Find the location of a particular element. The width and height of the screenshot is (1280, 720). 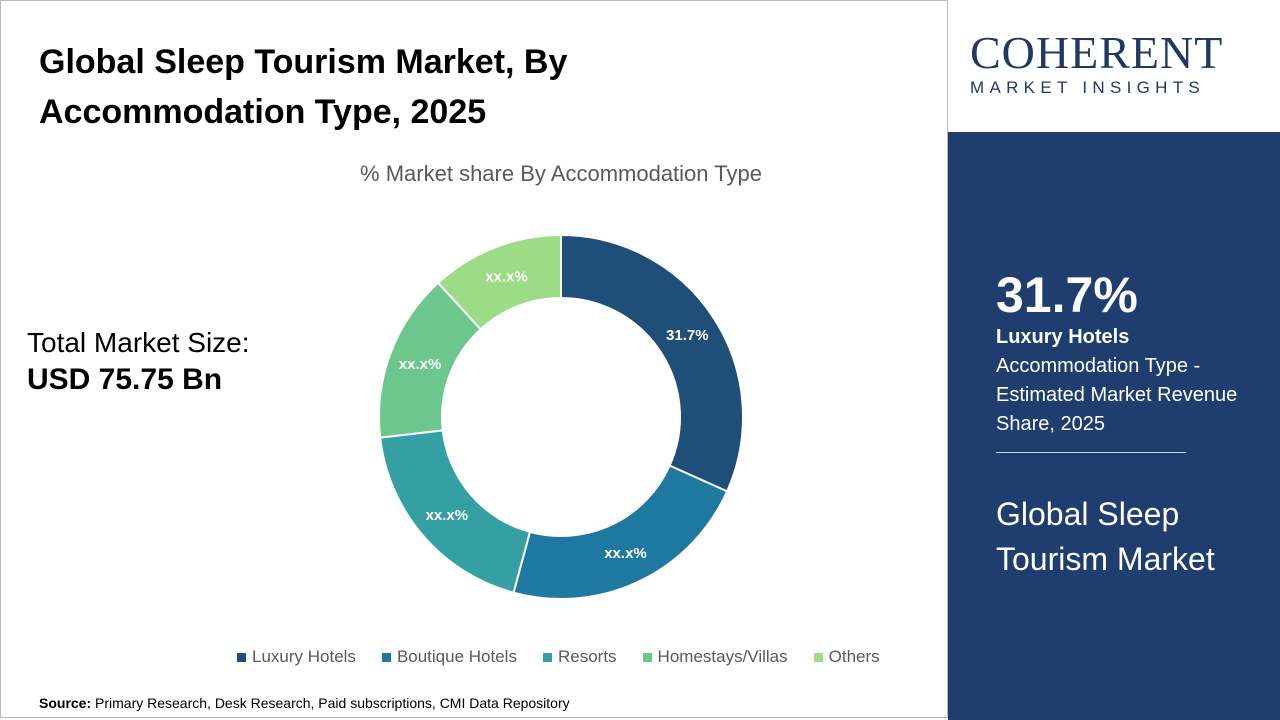

legend-item-luxury-hotels: Luxury Hotels is located at coordinates (296, 657).